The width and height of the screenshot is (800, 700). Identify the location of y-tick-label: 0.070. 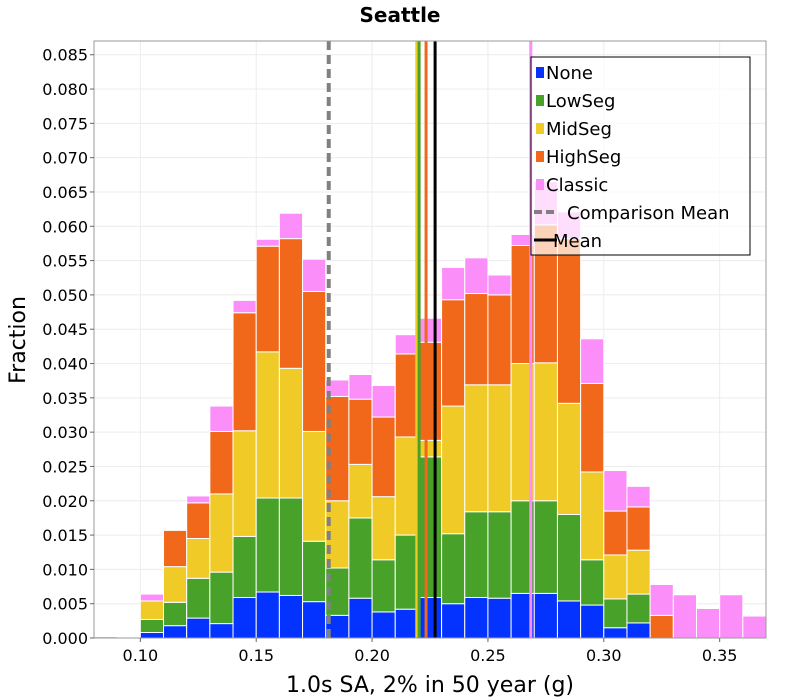
(65, 158).